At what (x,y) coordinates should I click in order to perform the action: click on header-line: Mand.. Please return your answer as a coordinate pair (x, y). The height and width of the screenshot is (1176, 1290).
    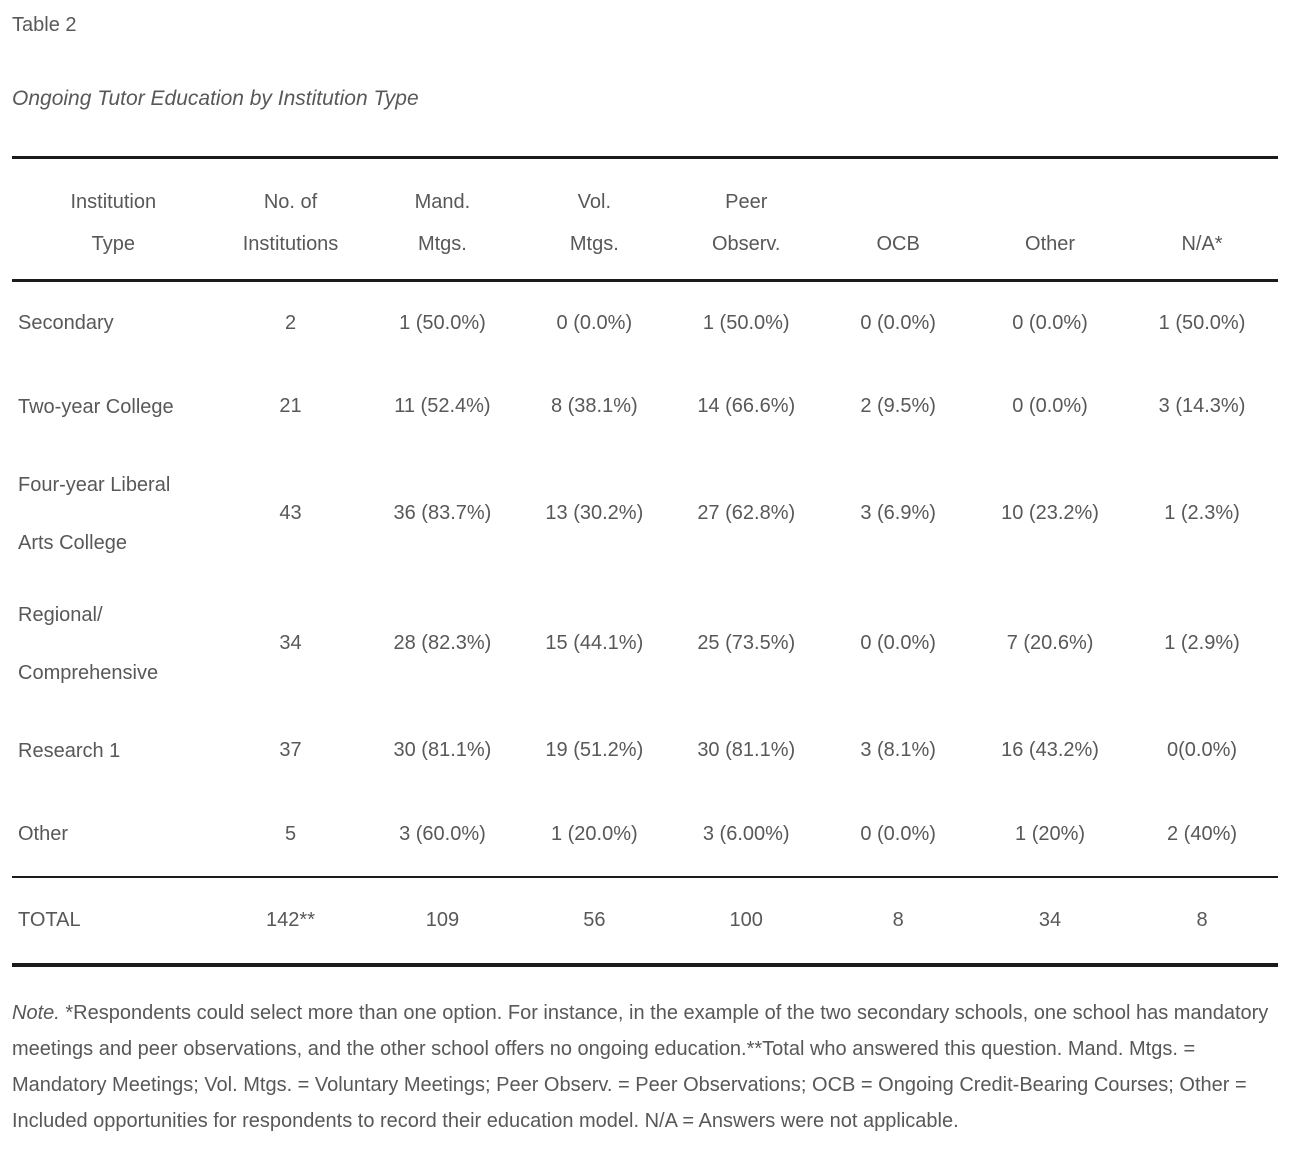
    Looking at the image, I should click on (442, 202).